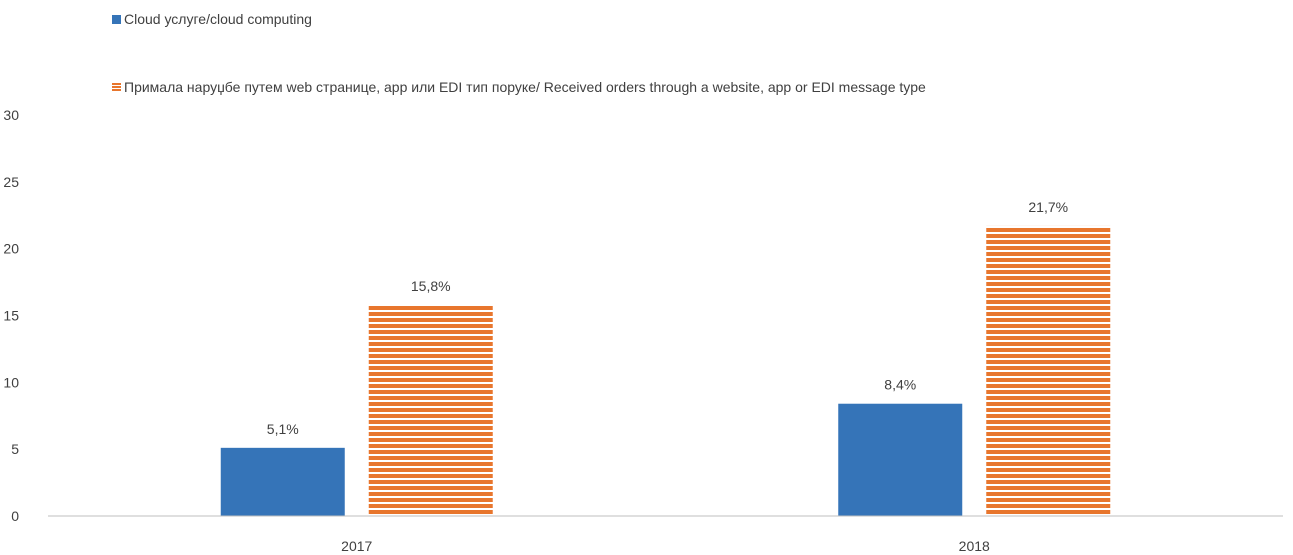 This screenshot has width=1293, height=555. I want to click on x-tick-label: 2018, so click(974, 546).